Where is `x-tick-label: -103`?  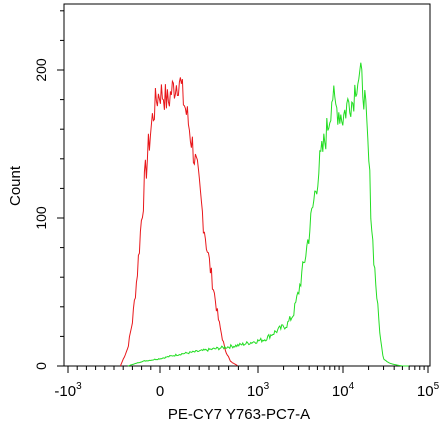 x-tick-label: -103 is located at coordinates (68, 390).